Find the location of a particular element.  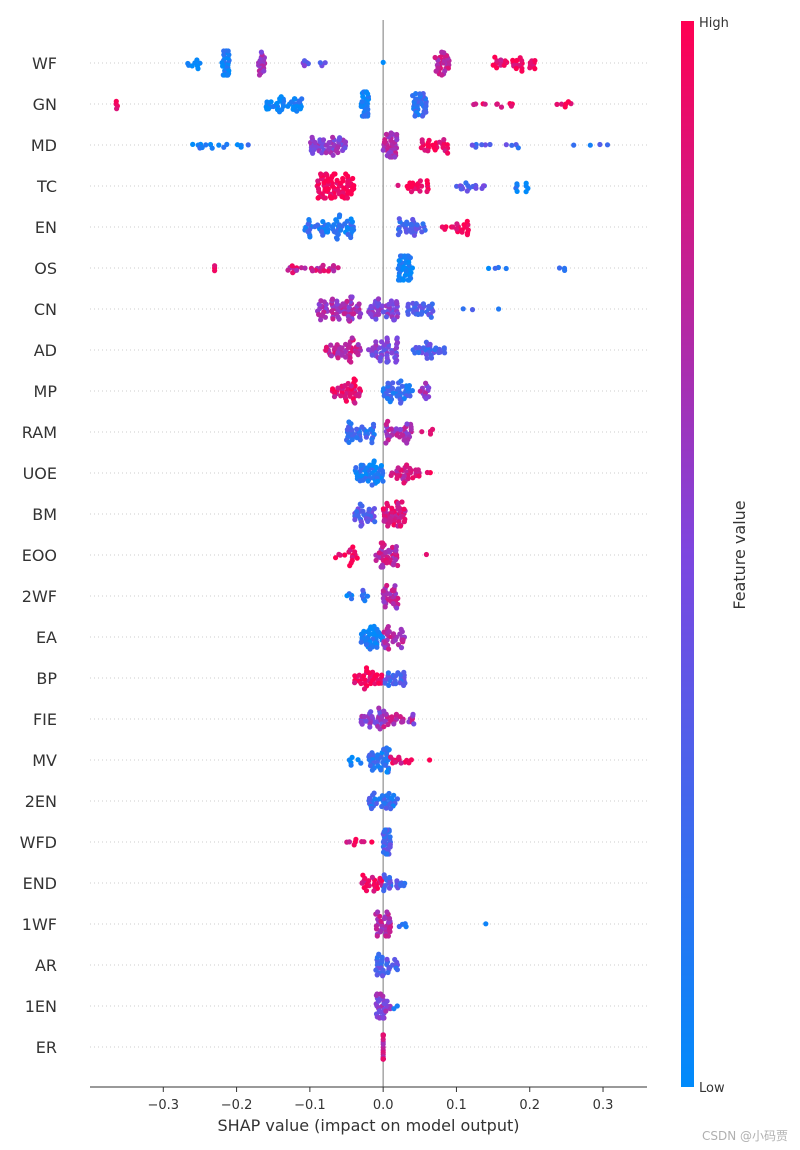

x-axis-ticks: −0.3 −0.2 −0.1 0.0 0.1 0.2 0.3 is located at coordinates (381, 1100).